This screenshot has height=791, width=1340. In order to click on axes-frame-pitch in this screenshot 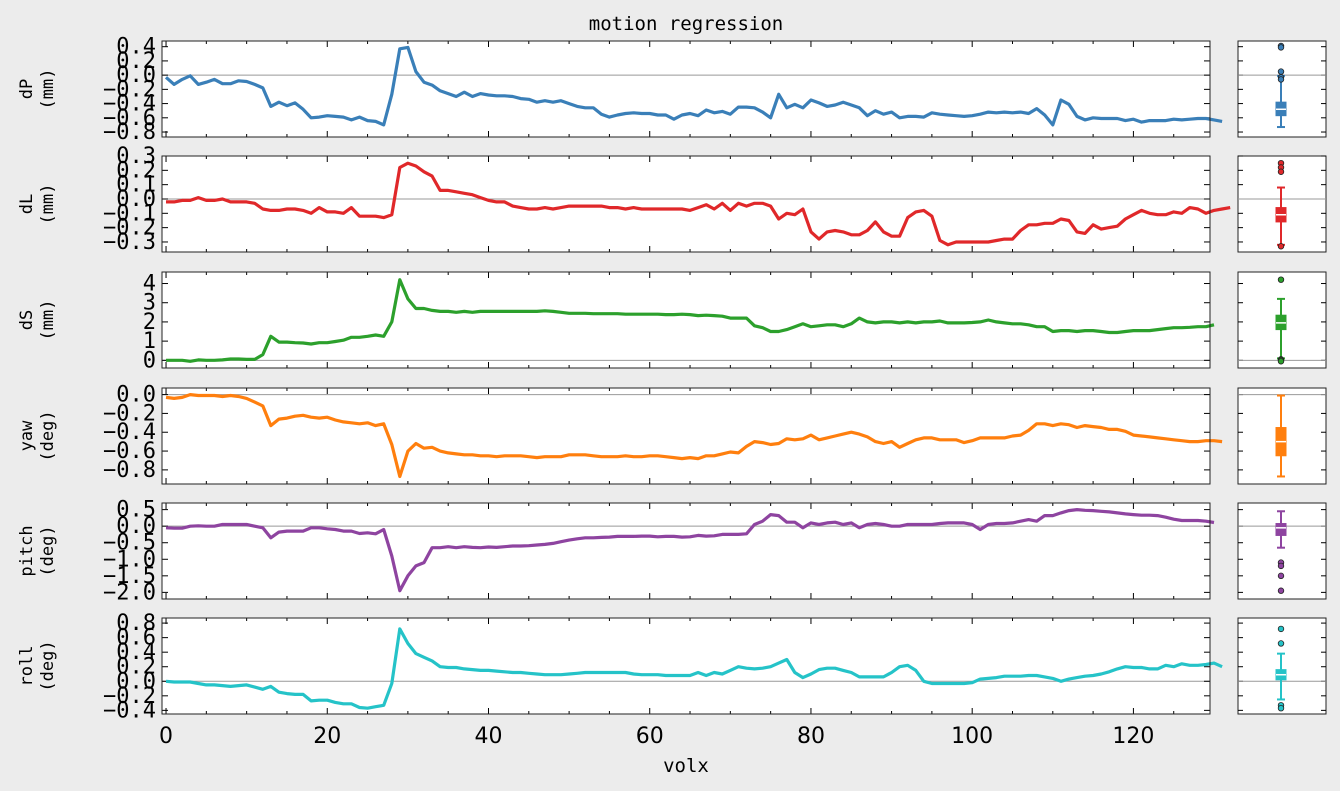, I will do `click(686, 551)`.